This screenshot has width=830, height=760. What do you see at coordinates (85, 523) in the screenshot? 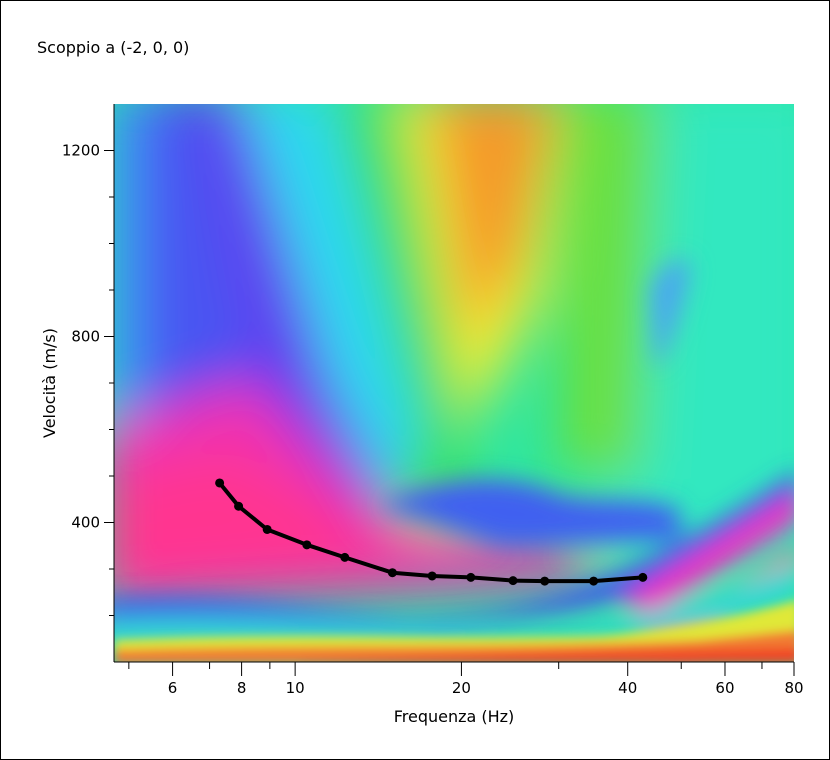
I see `y-tick-label: 400` at bounding box center [85, 523].